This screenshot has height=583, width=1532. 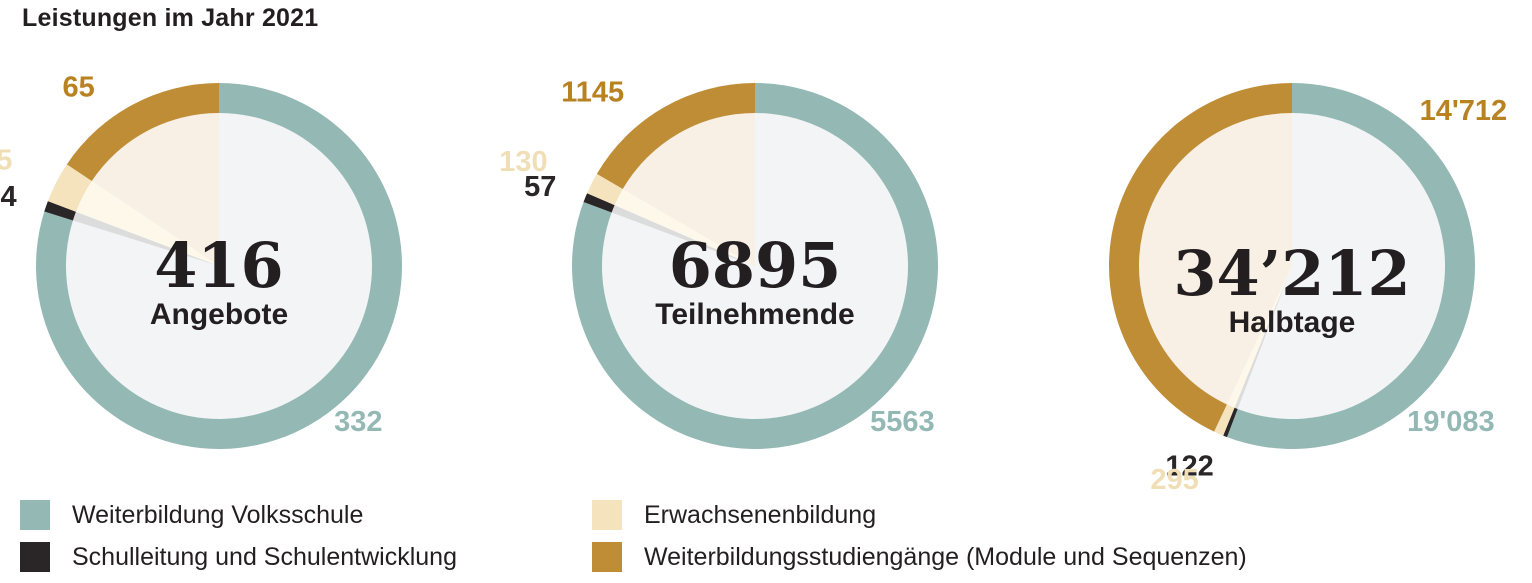 I want to click on value-label-studiengaenge: 14'712, so click(x=1464, y=111).